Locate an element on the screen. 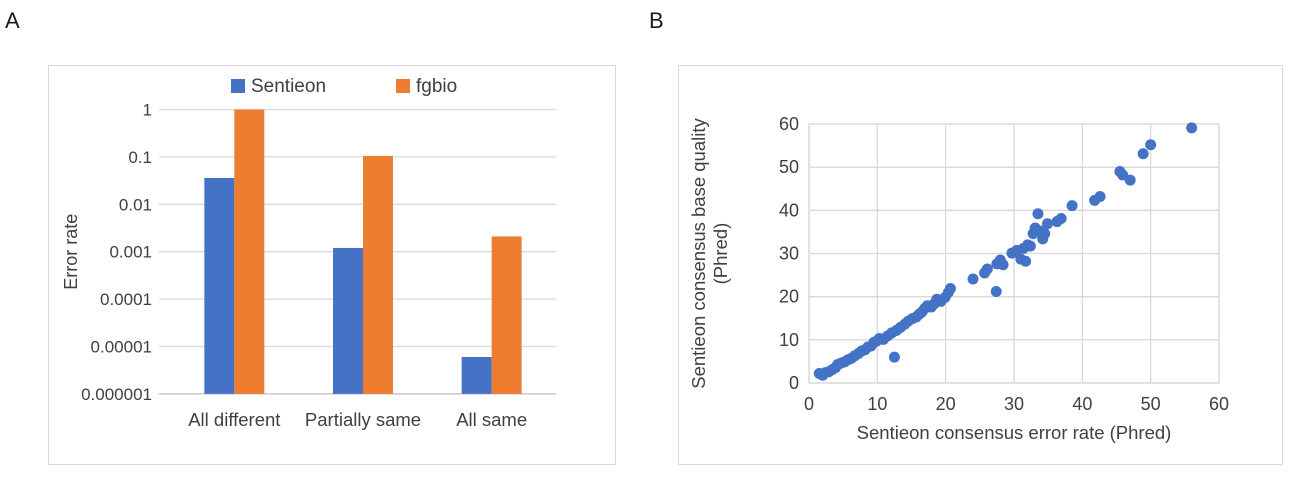 The width and height of the screenshot is (1307, 482). bar-chart-y-tick-label: 0.0001 is located at coordinates (126, 299).